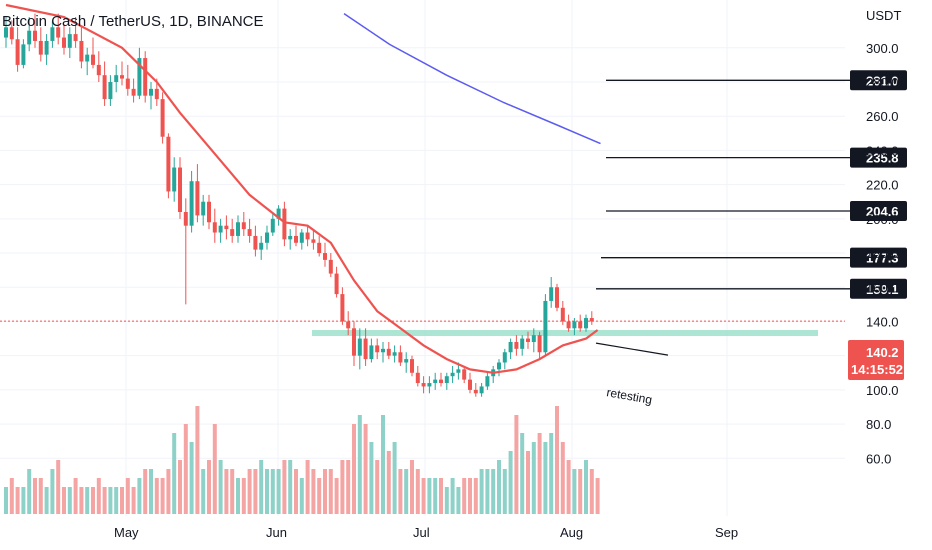 This screenshot has width=932, height=550. I want to click on y-tick-200.0: 200.0, so click(882, 219).